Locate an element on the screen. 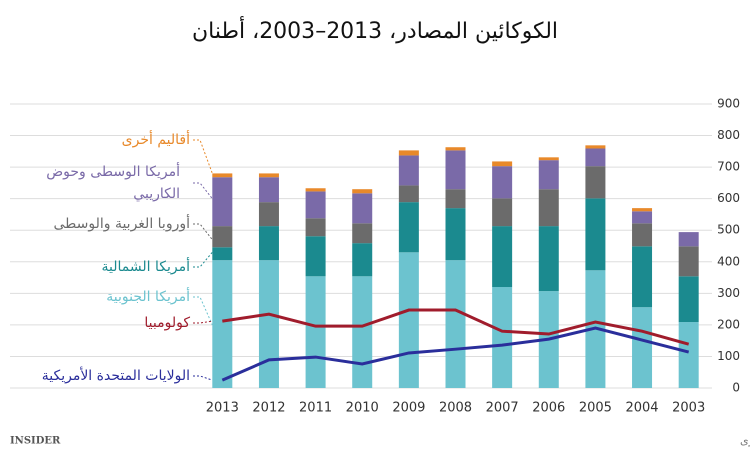  y-tick-label: 0 is located at coordinates (736, 388).